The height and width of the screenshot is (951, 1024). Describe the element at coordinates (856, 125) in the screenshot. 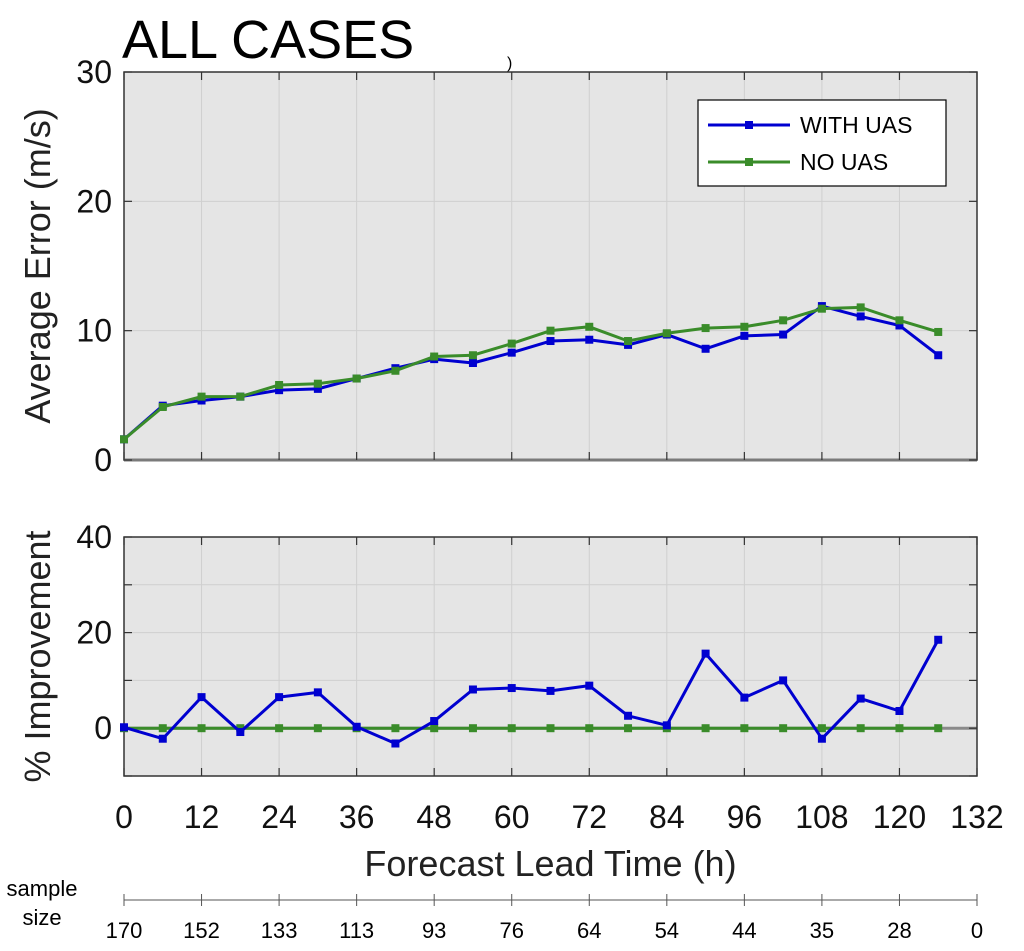

I see `legend-label-with-uas: WITH UAS` at that location.